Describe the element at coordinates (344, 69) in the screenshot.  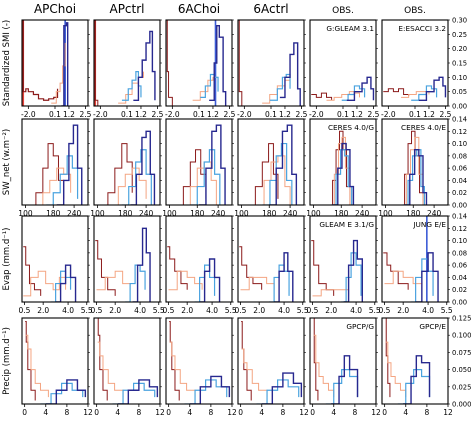
I see `panel-r0-c4: G:GLEAM 3.1 -2.0 0.1 1.2 2.5` at that location.